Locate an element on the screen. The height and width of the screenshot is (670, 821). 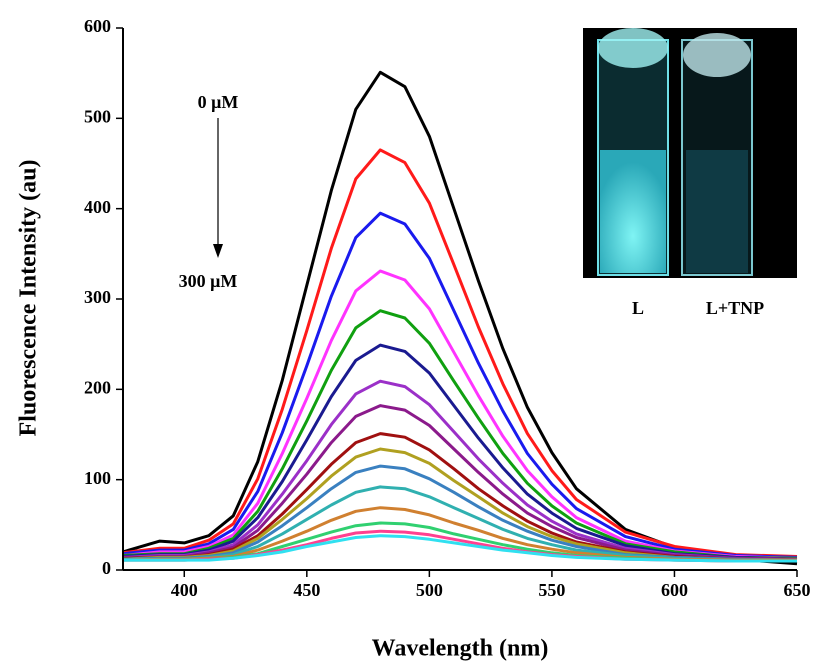
y-tick-label: 100 is located at coordinates (97, 478).